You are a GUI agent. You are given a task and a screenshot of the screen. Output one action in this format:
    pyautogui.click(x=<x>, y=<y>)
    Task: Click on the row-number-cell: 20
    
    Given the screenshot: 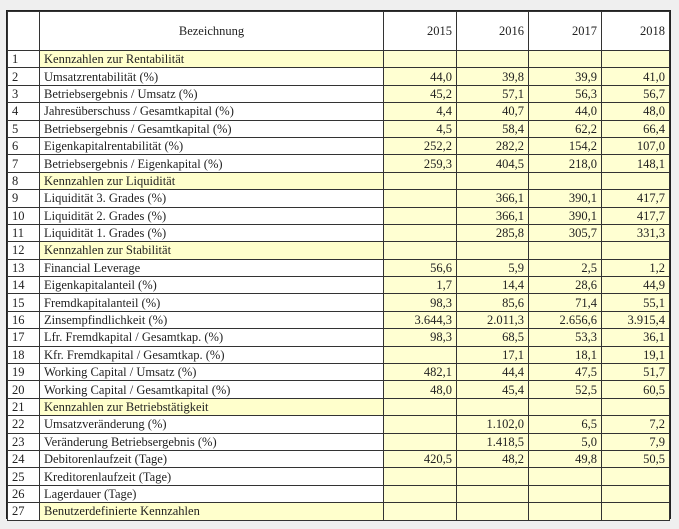 What is the action you would take?
    pyautogui.click(x=23, y=389)
    